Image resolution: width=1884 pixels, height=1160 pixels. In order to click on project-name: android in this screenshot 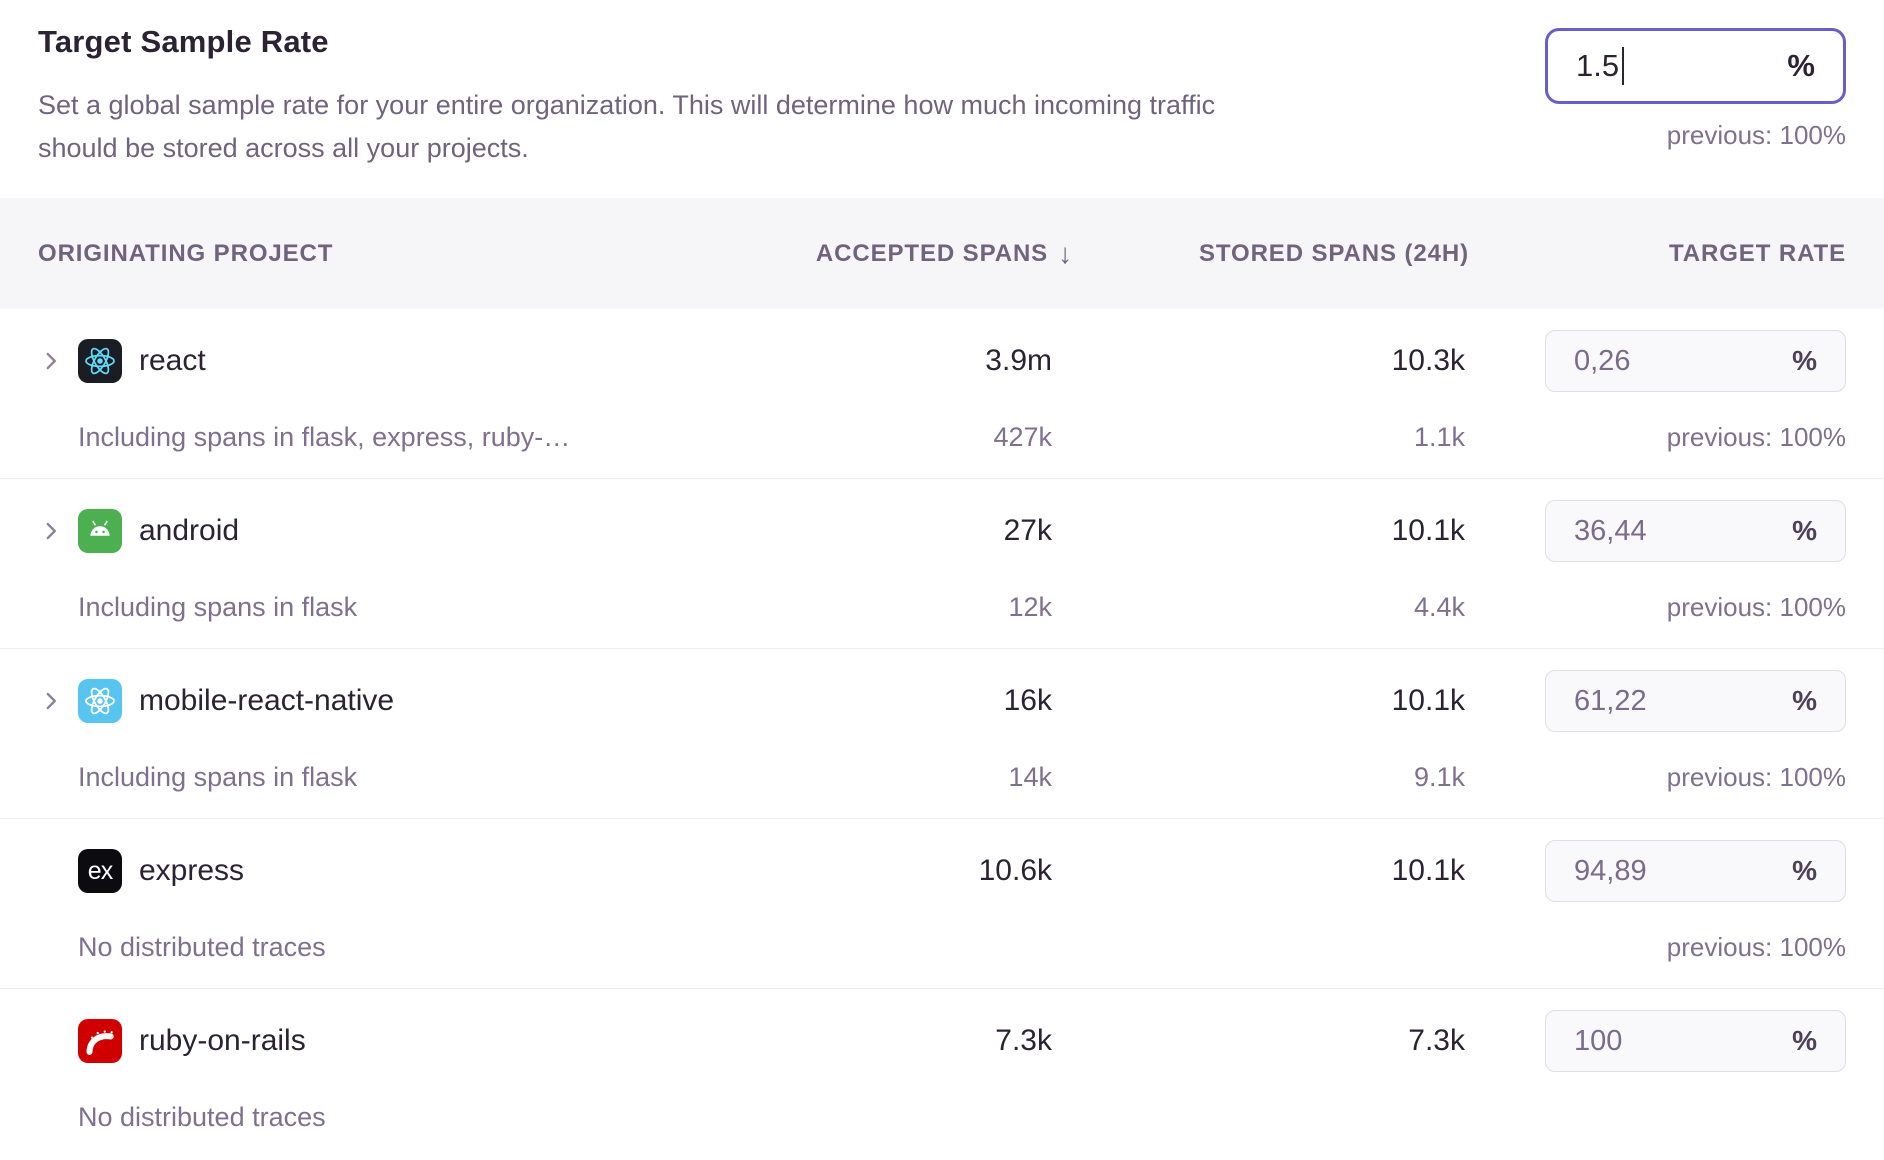, I will do `click(189, 530)`.